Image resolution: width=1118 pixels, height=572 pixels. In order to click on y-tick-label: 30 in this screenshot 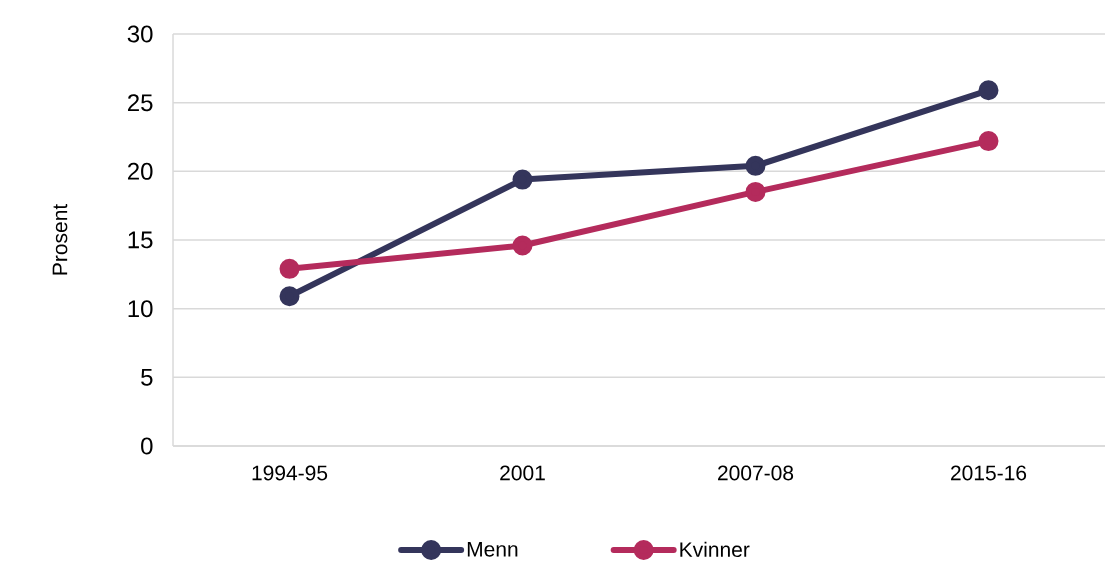, I will do `click(140, 34)`.